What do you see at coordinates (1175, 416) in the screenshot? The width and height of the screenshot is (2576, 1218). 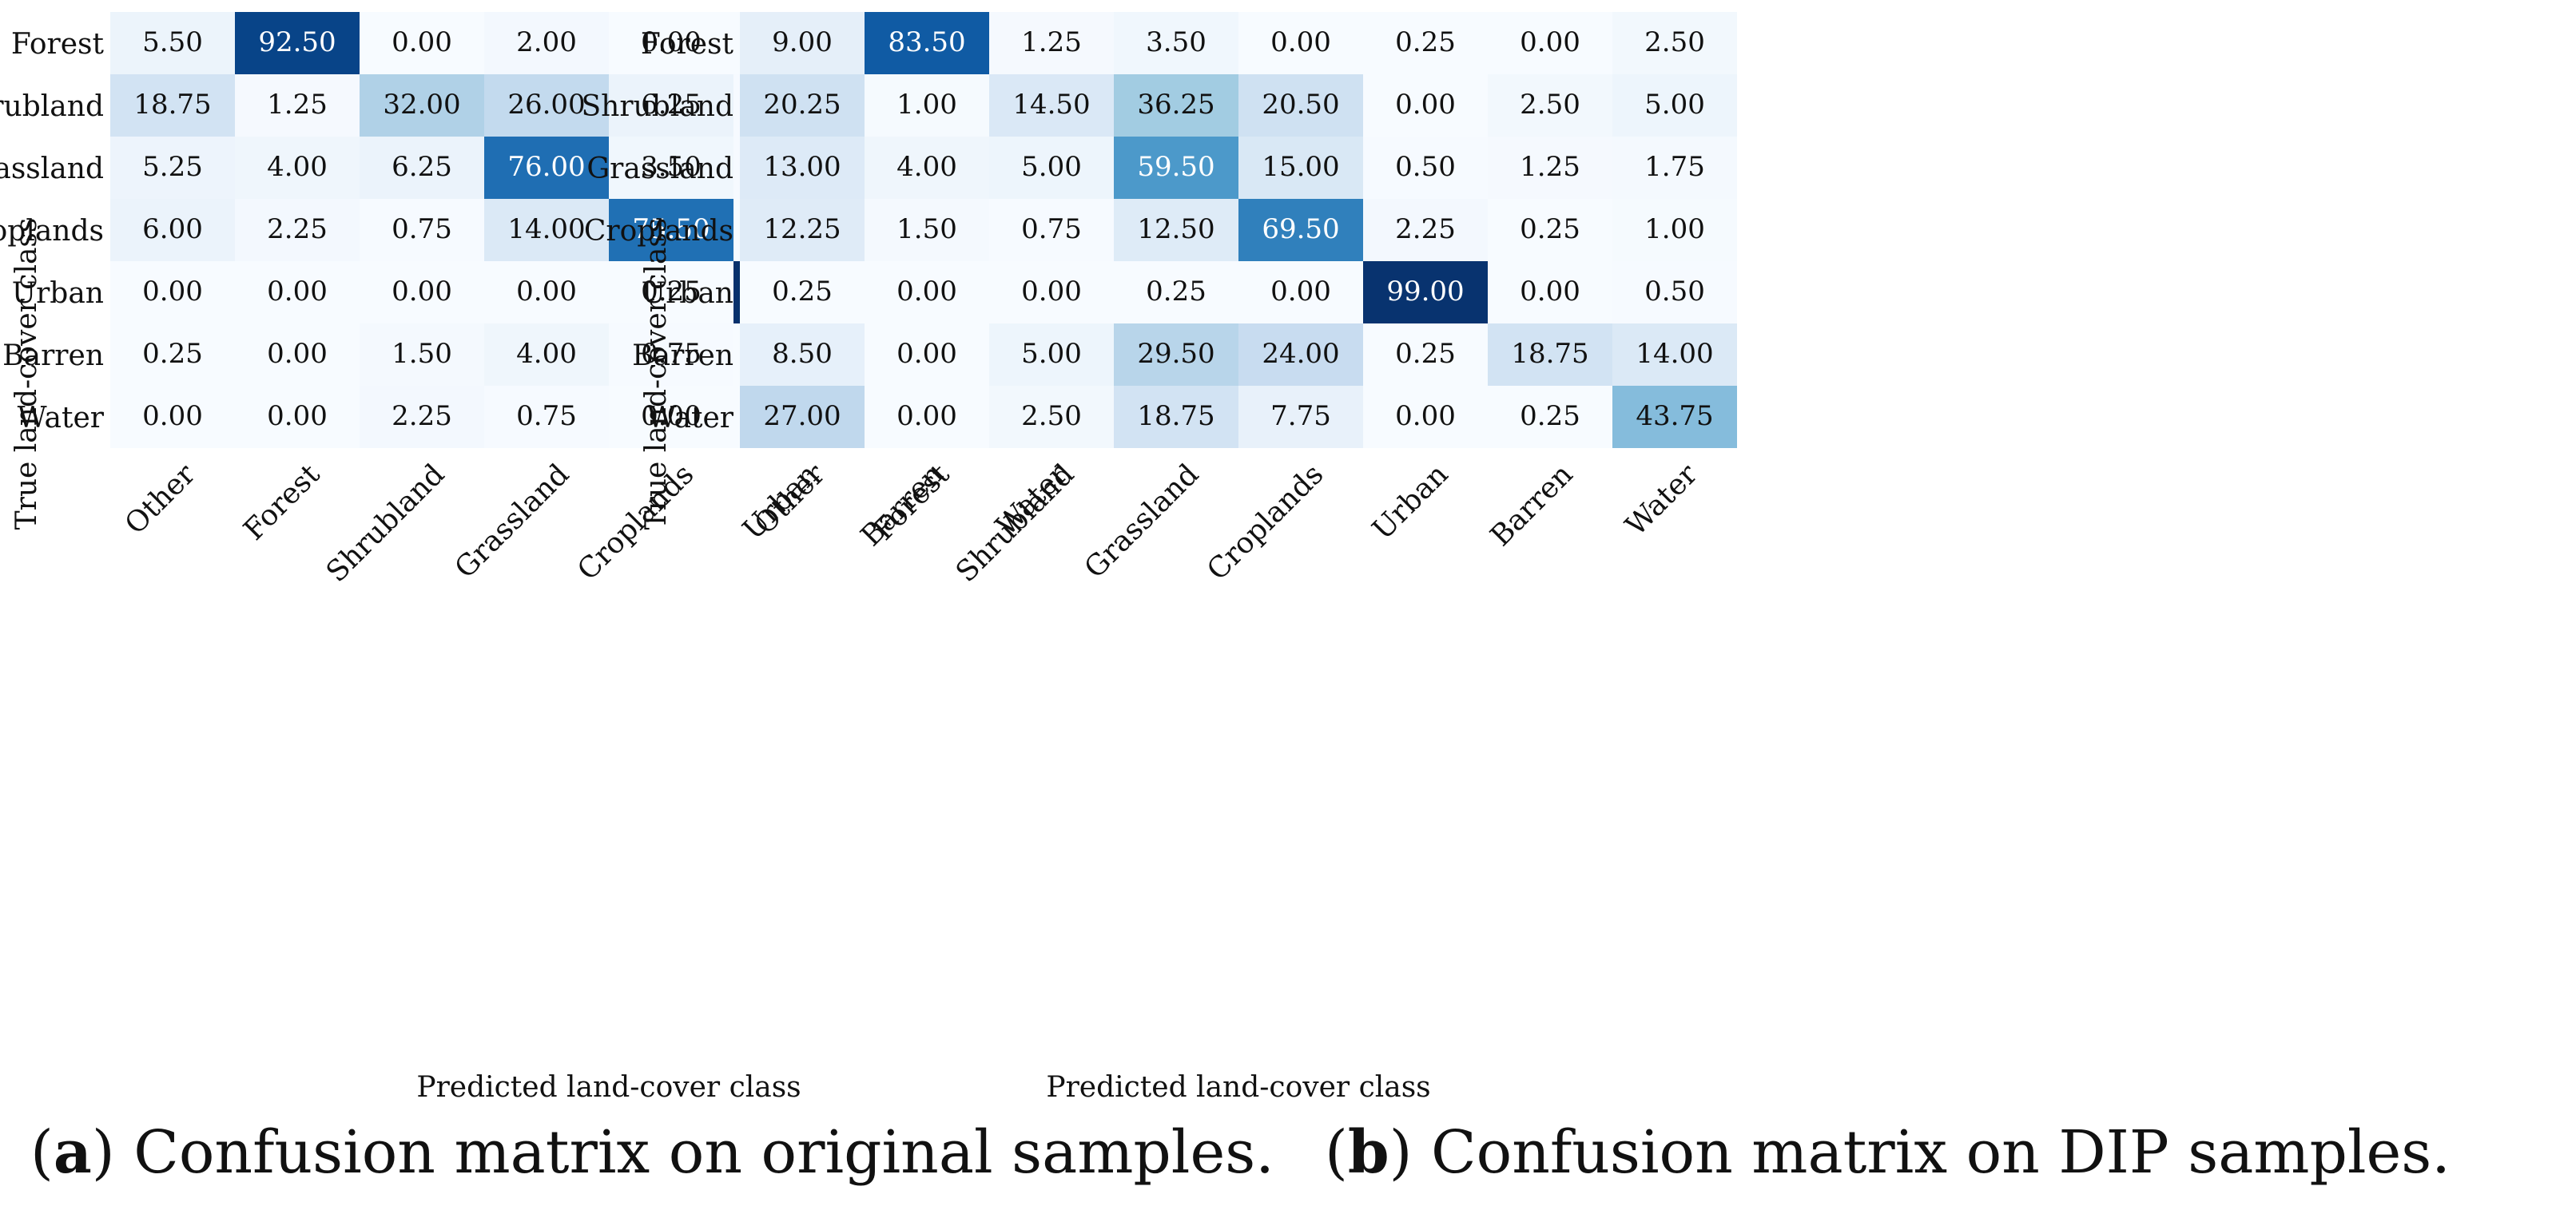 I see `heatmap-value-b-6-3: 18.75` at bounding box center [1175, 416].